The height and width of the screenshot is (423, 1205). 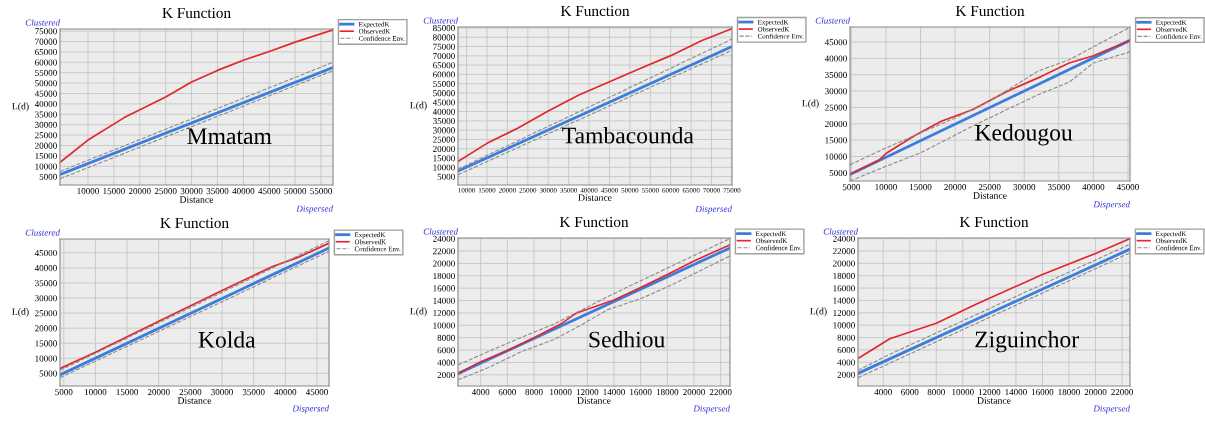 I want to click on x-tick-label: 55000, so click(x=321, y=191).